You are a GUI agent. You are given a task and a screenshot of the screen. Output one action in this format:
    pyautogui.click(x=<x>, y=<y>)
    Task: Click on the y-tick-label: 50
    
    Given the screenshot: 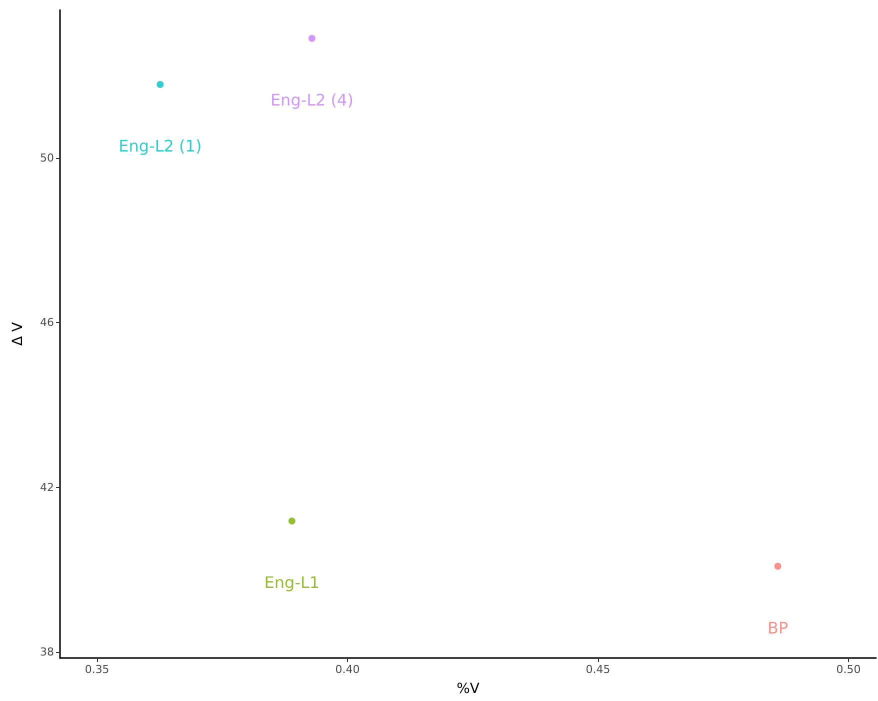 What is the action you would take?
    pyautogui.click(x=47, y=158)
    